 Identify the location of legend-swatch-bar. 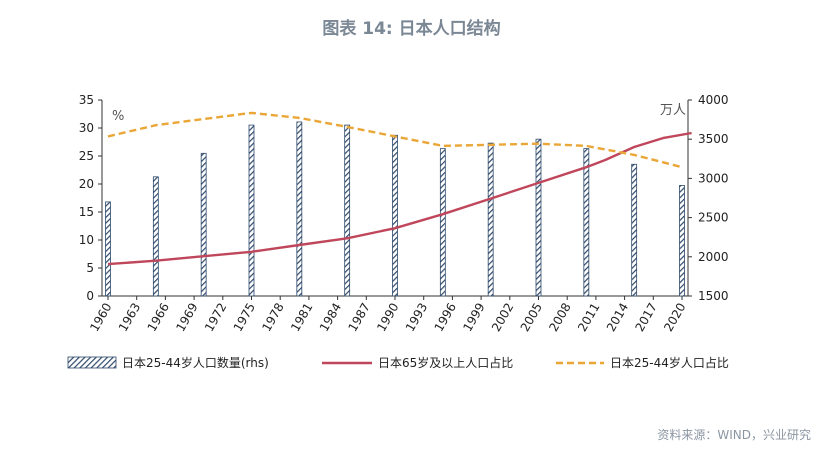
(92, 362).